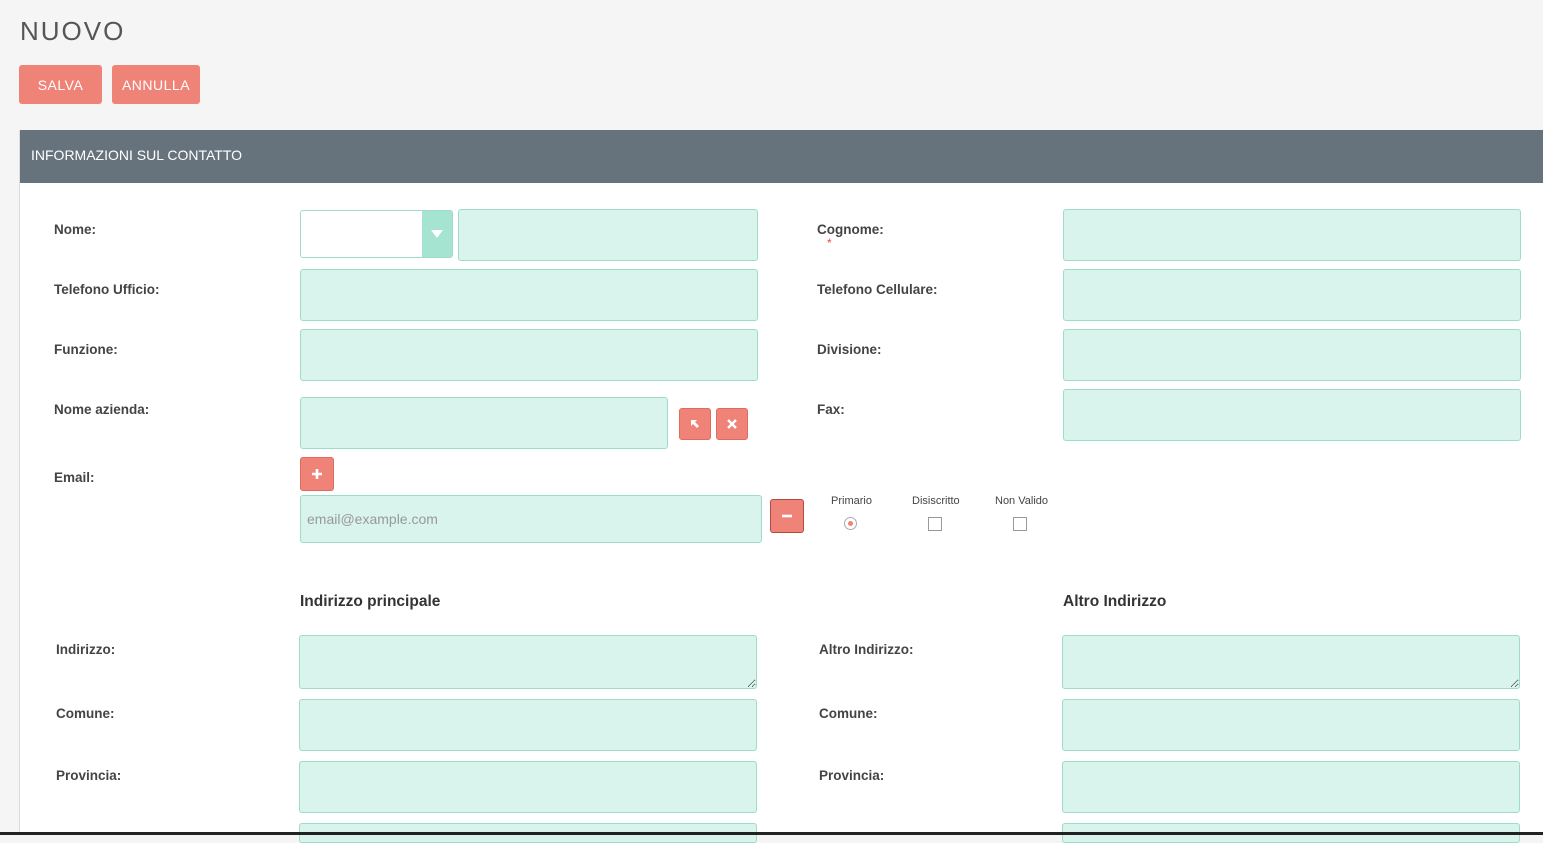 Image resolution: width=1543 pixels, height=843 pixels. Describe the element at coordinates (1291, 725) in the screenshot. I see `other-city-input` at that location.